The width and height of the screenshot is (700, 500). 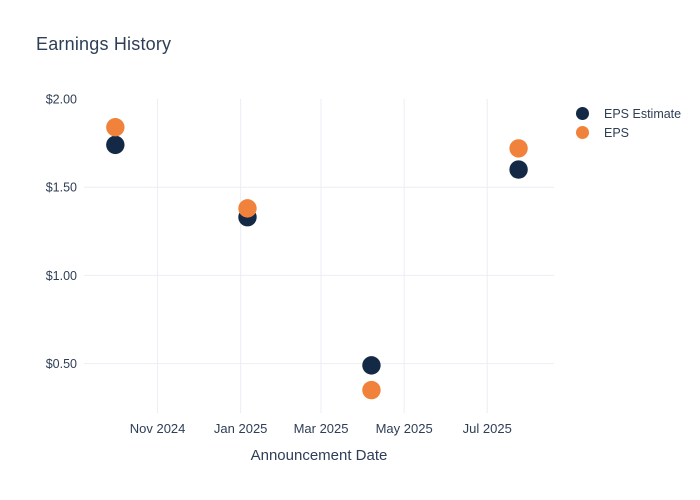 I want to click on legend-item-eps: EPS, so click(x=628, y=132).